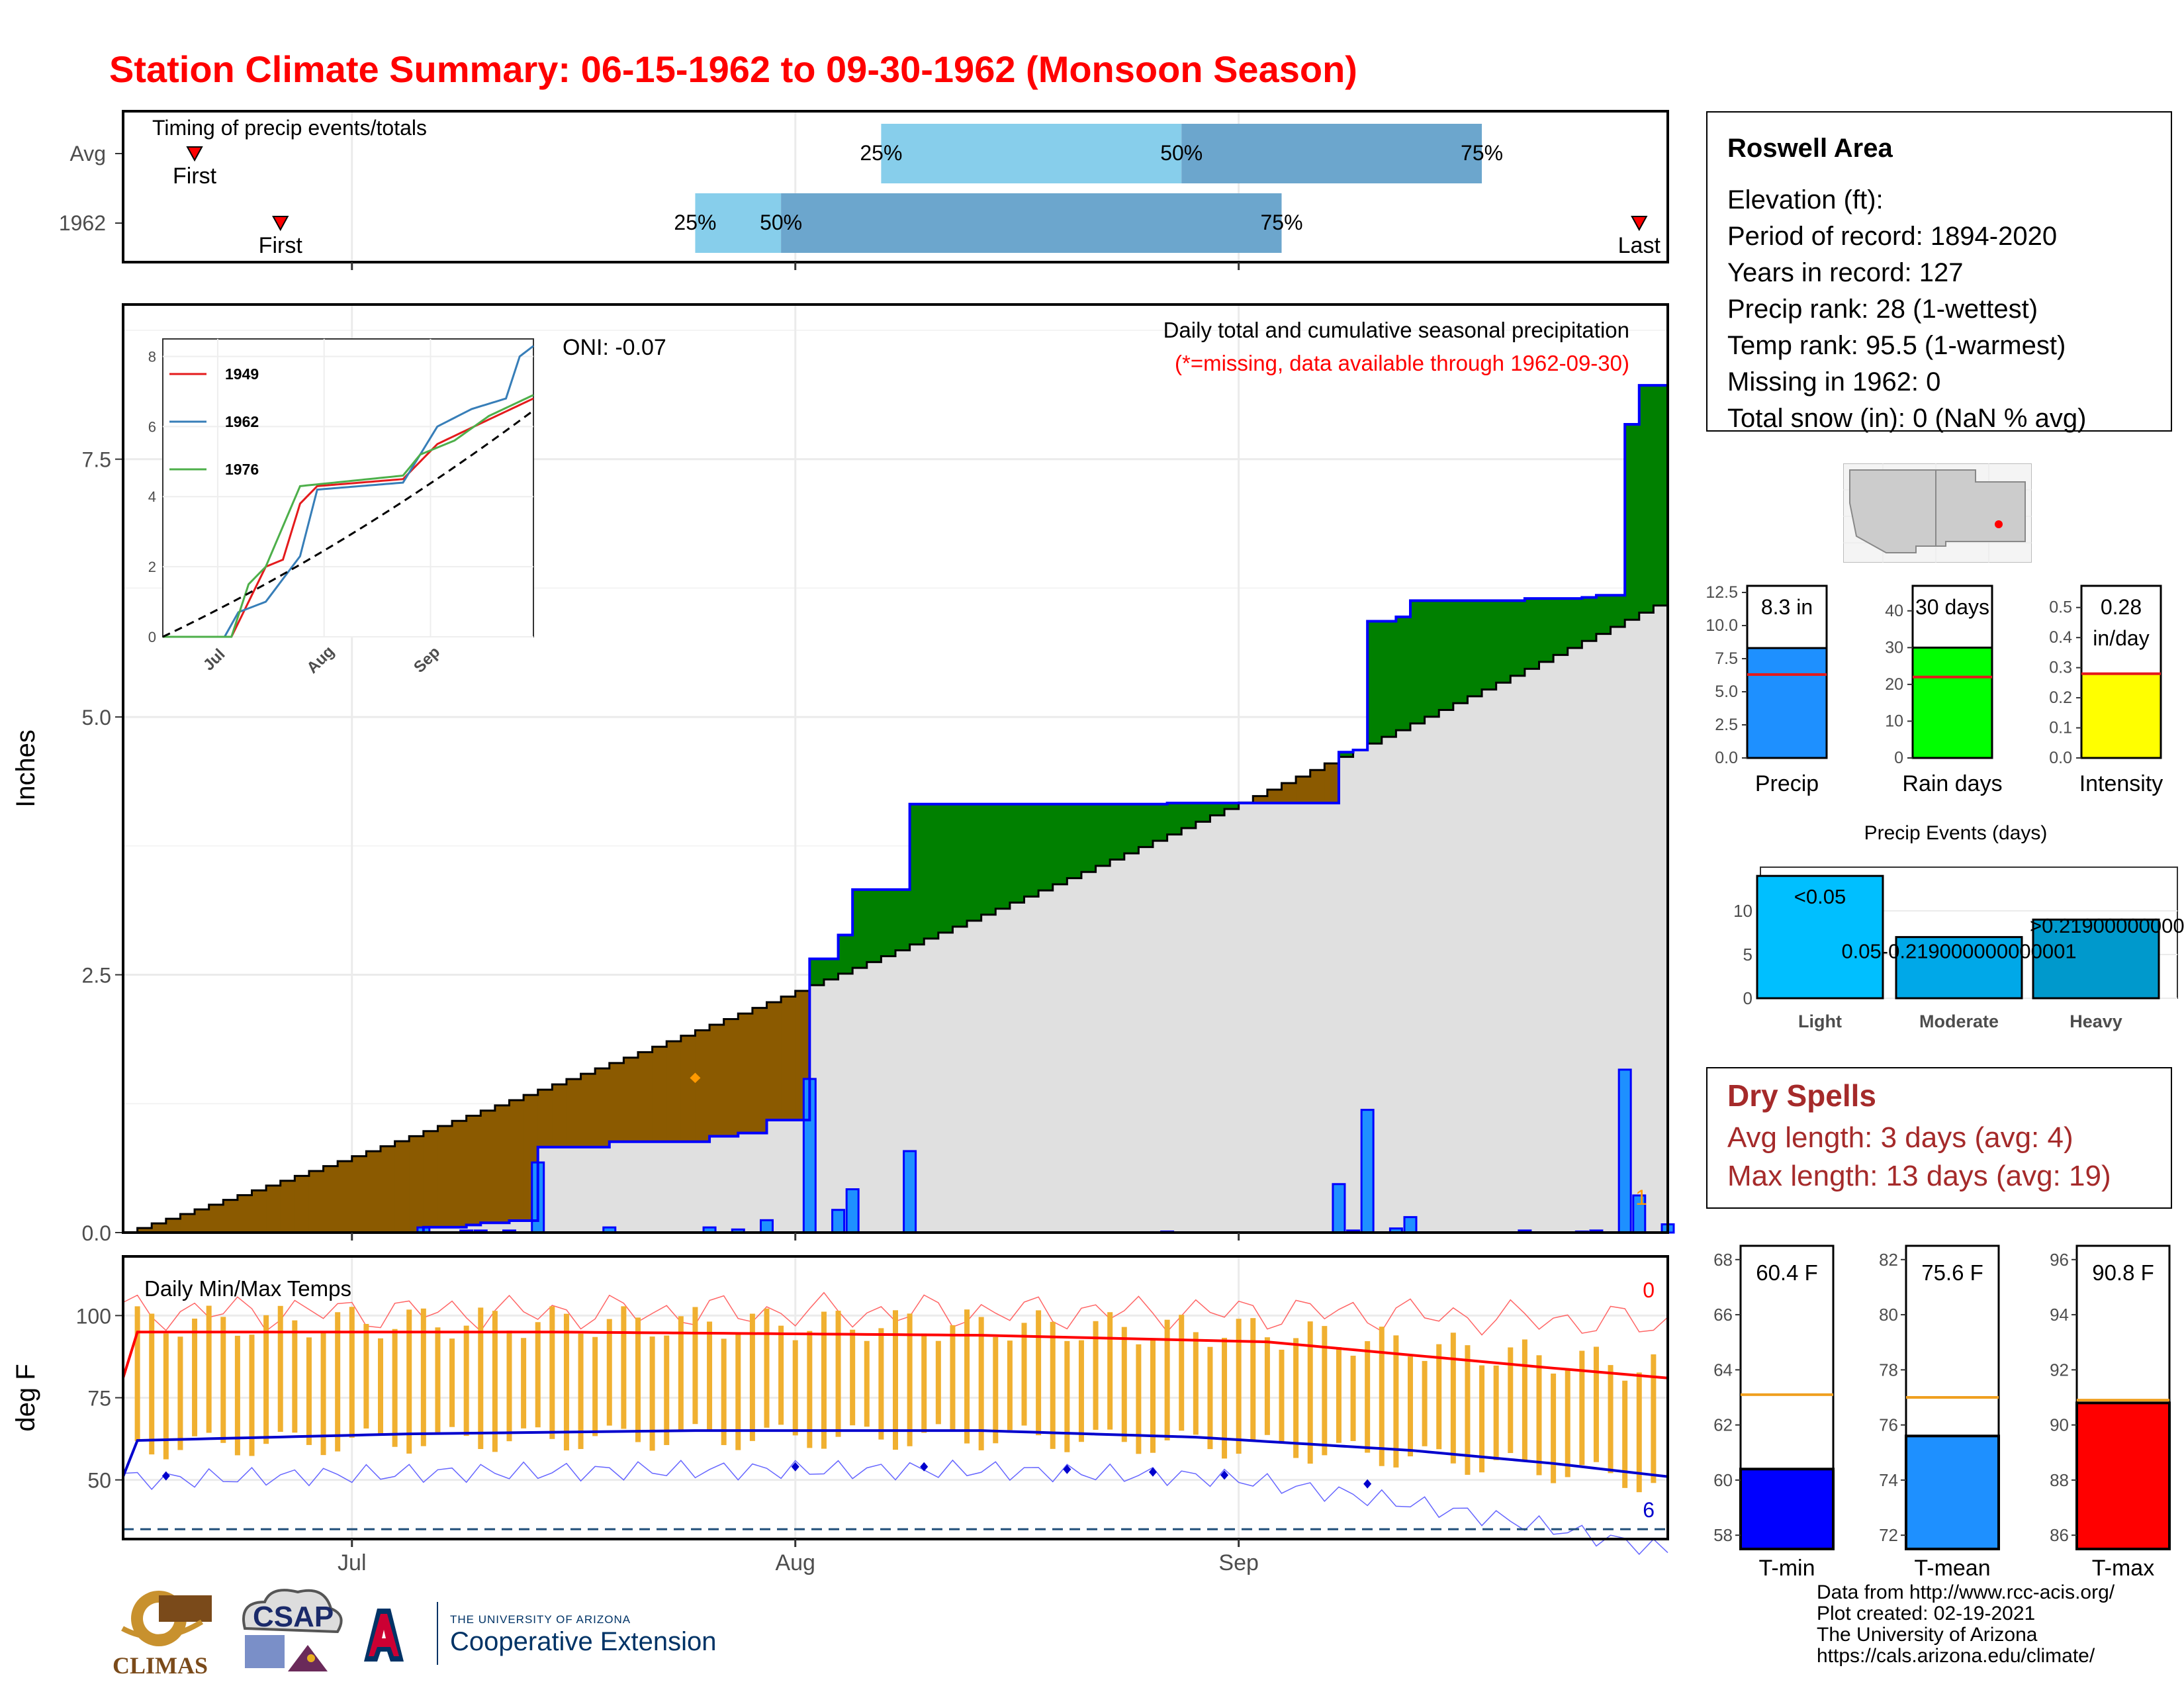 The width and height of the screenshot is (2184, 1688). Describe the element at coordinates (26, 1397) in the screenshot. I see `y-axis-title: deg F` at that location.